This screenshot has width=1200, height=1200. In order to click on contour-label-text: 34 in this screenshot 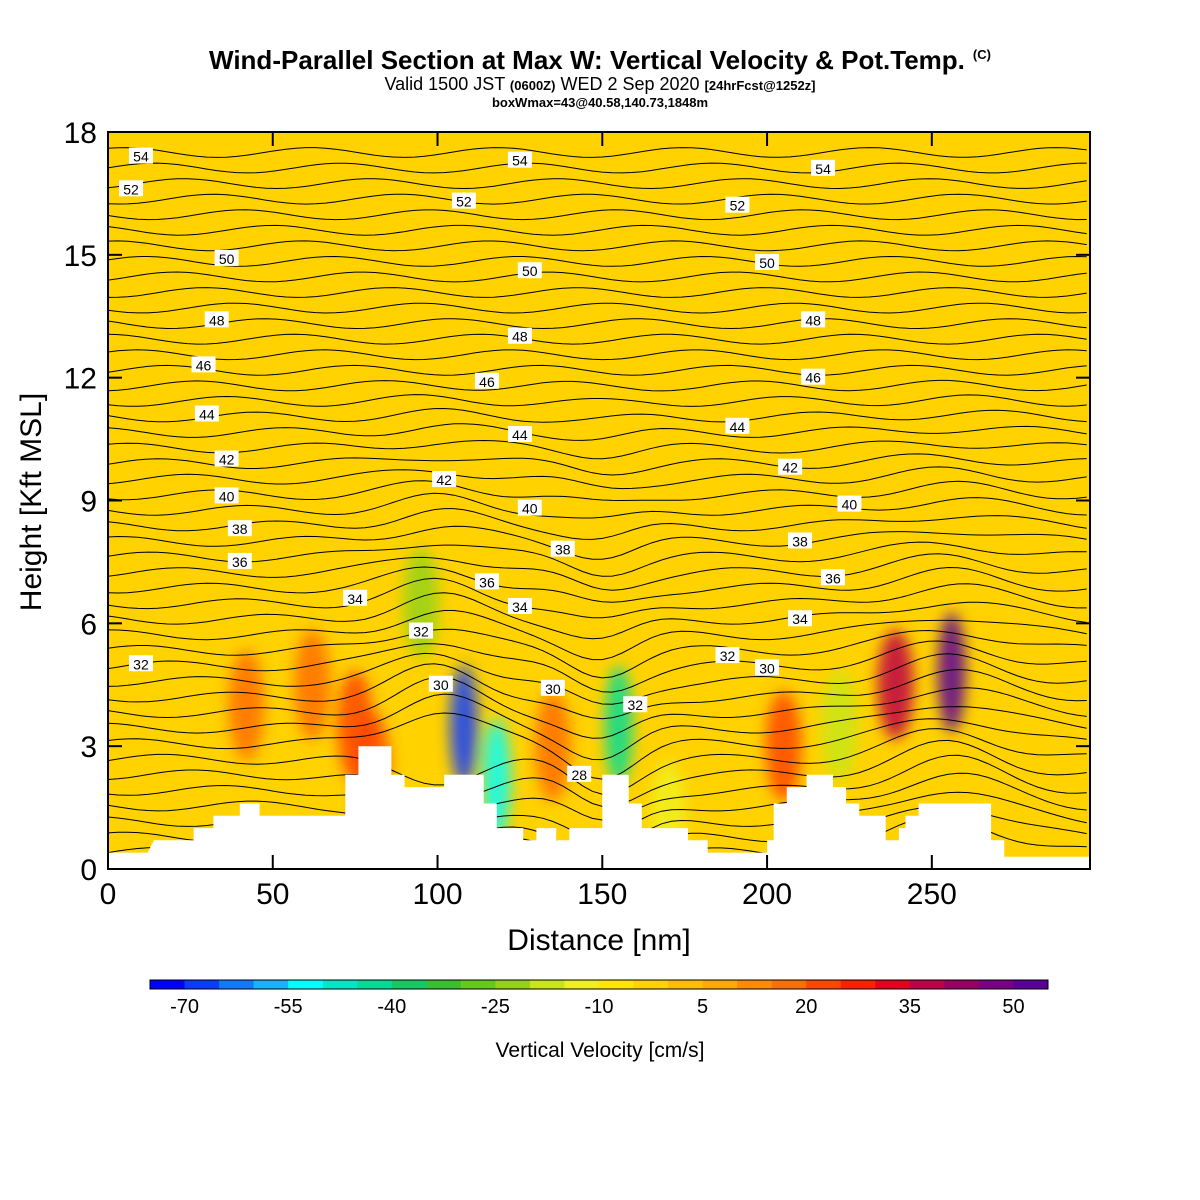, I will do `click(520, 607)`.